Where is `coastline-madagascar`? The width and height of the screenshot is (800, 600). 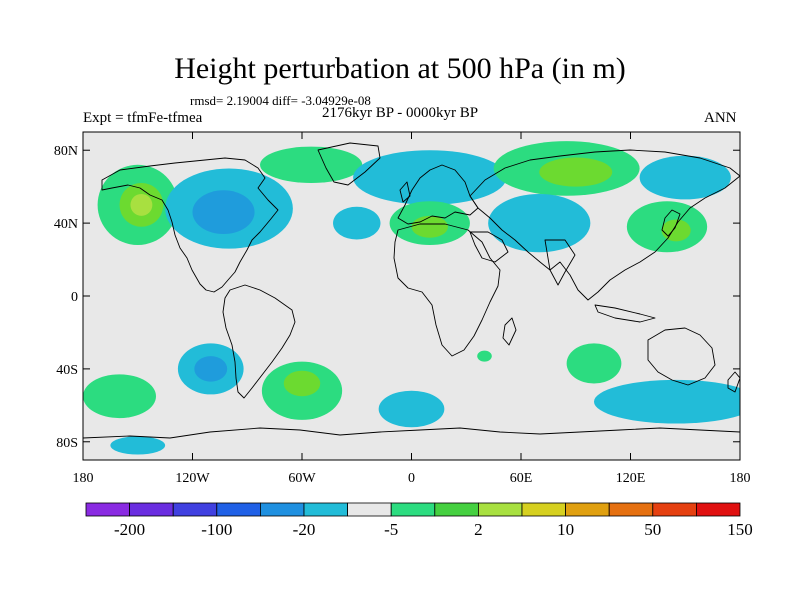 coastline-madagascar is located at coordinates (509, 331).